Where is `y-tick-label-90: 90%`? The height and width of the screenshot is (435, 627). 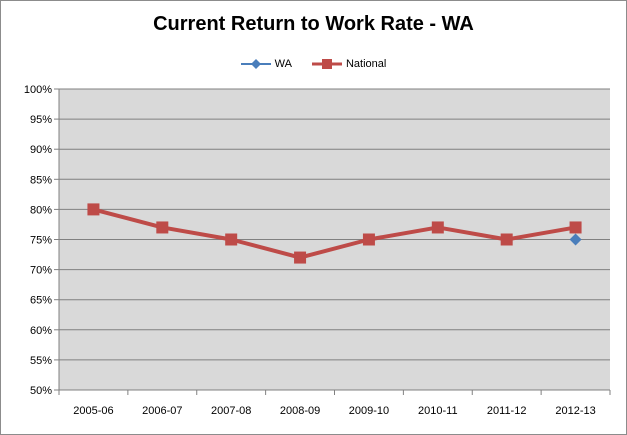
y-tick-label-90: 90% is located at coordinates (41, 150).